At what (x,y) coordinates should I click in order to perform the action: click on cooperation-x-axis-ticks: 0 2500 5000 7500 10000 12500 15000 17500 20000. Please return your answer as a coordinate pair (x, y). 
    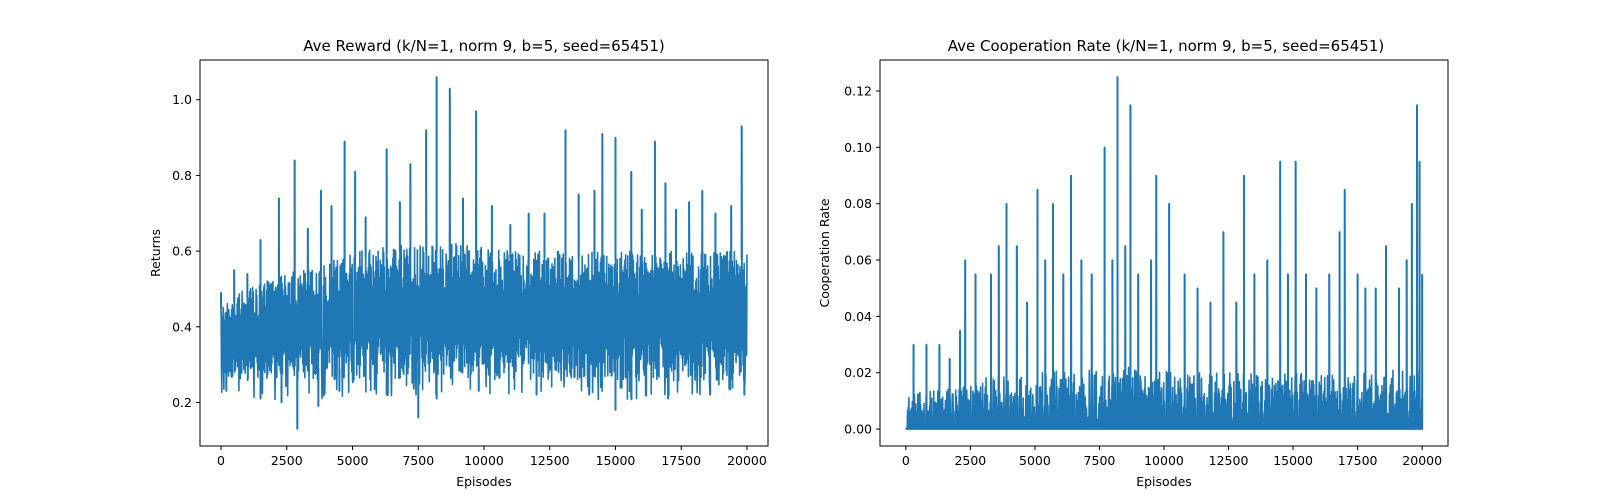
    Looking at the image, I should click on (1172, 457).